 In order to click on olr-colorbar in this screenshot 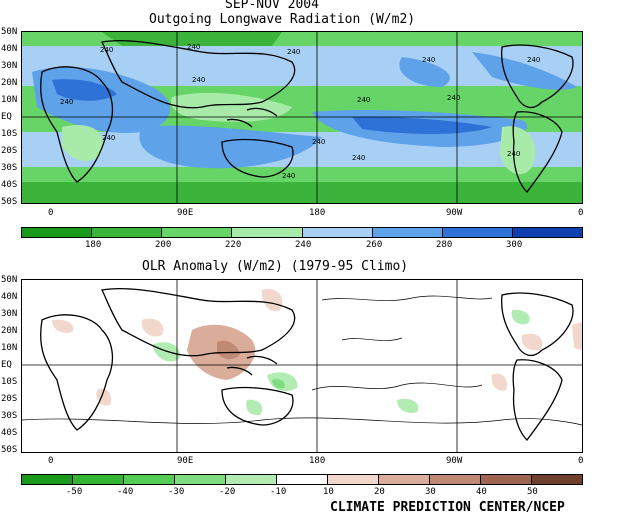, I will do `click(302, 232)`.